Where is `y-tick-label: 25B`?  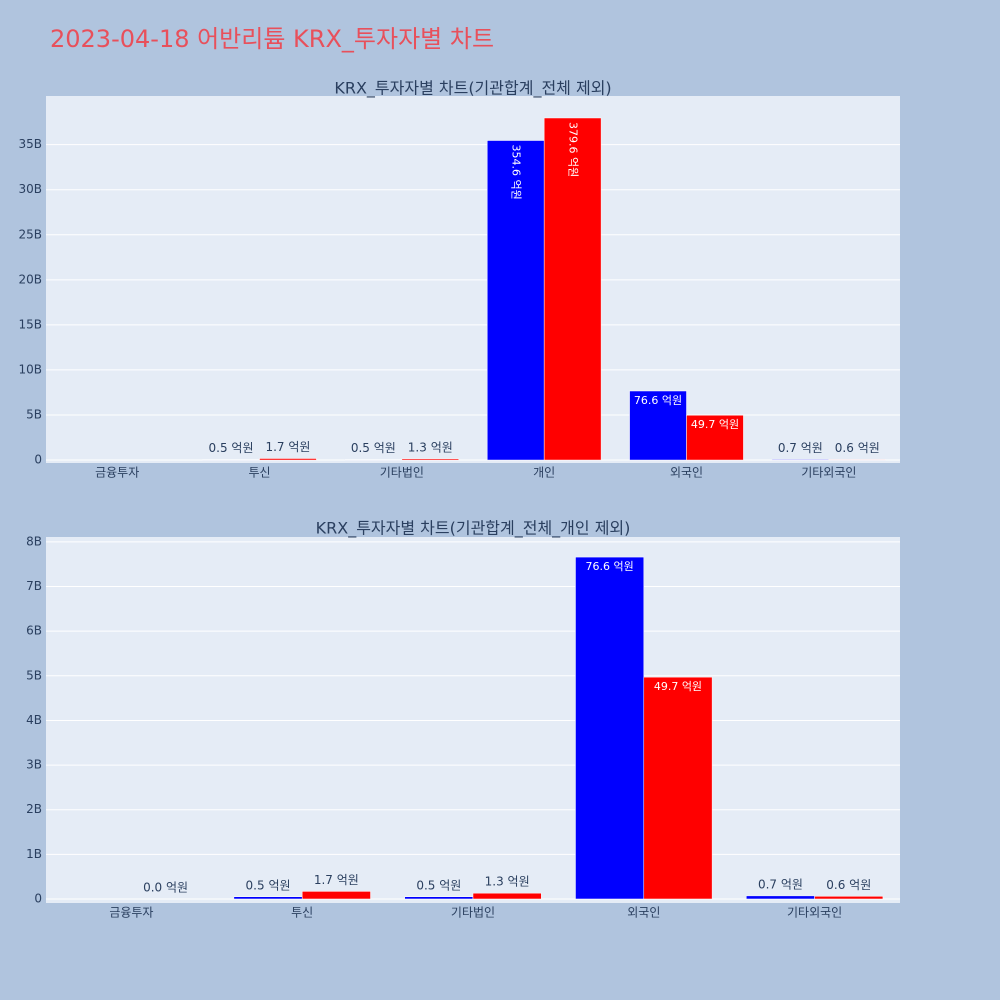 y-tick-label: 25B is located at coordinates (30, 234).